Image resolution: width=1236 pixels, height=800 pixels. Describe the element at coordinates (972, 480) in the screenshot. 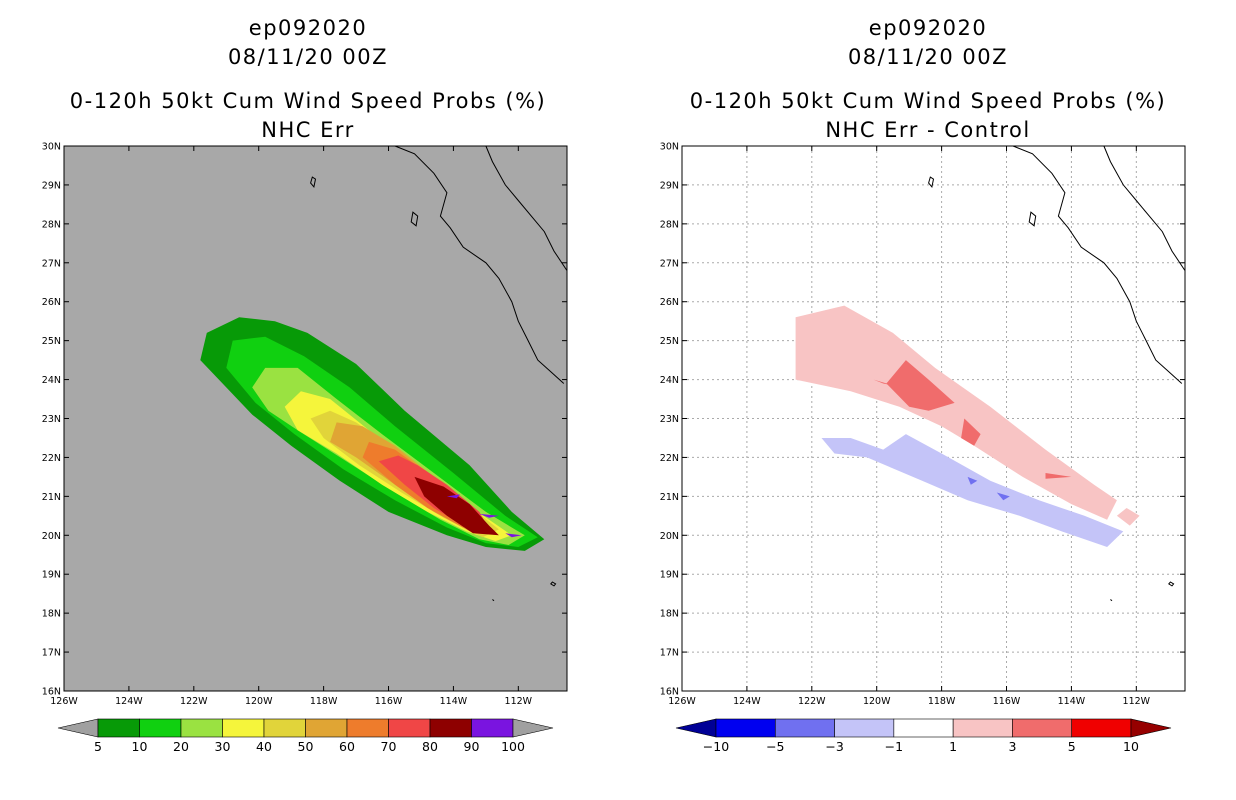

I see `contour-region--3` at that location.